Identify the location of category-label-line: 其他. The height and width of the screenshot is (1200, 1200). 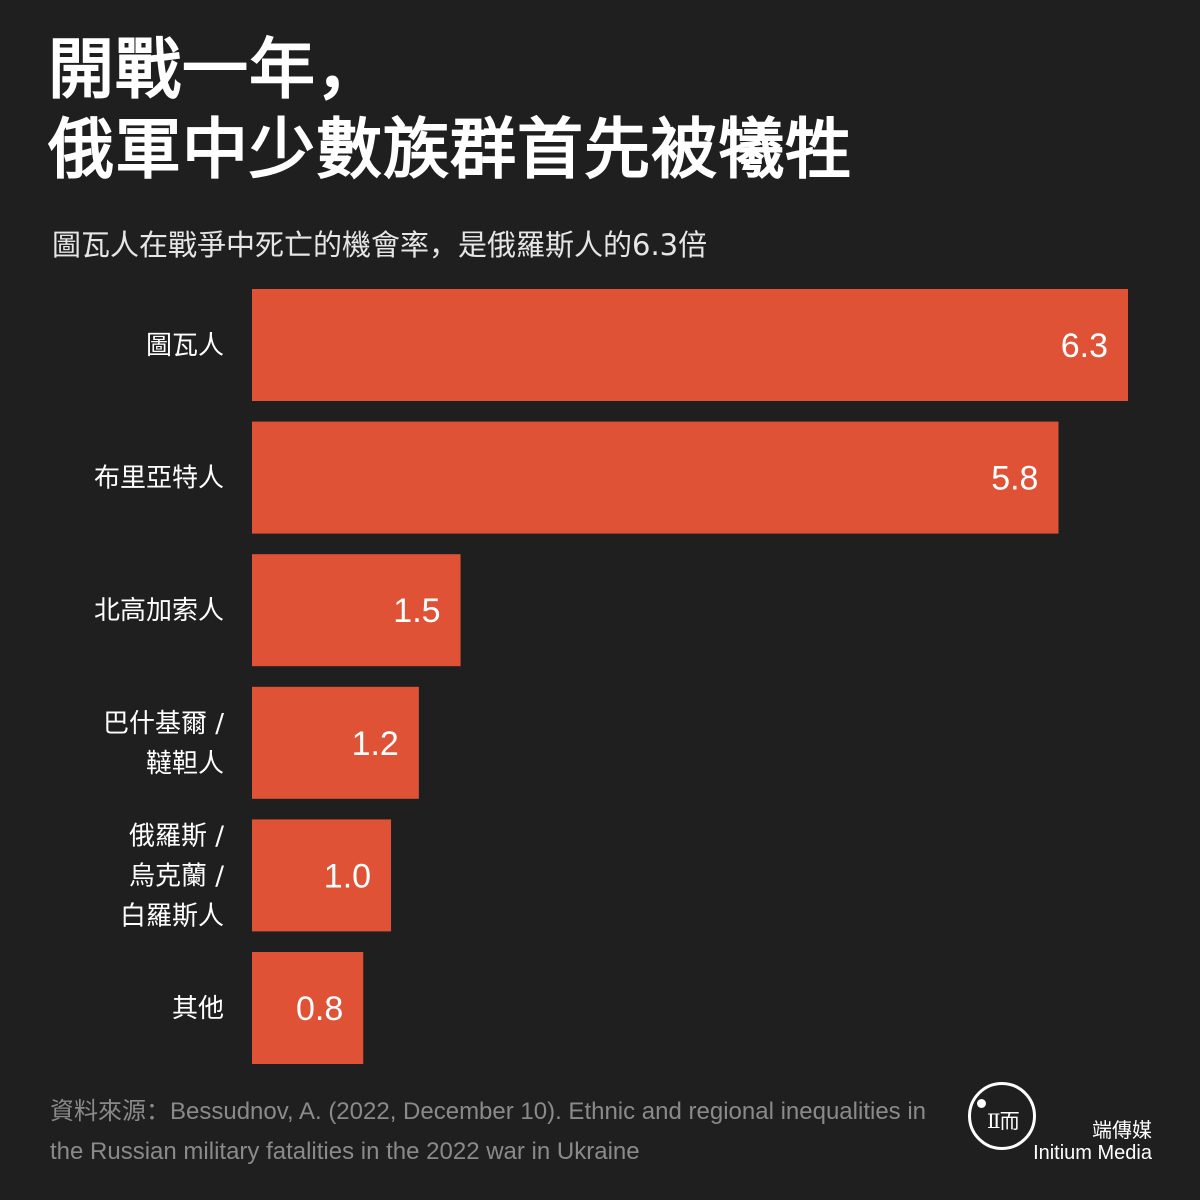
(198, 1009).